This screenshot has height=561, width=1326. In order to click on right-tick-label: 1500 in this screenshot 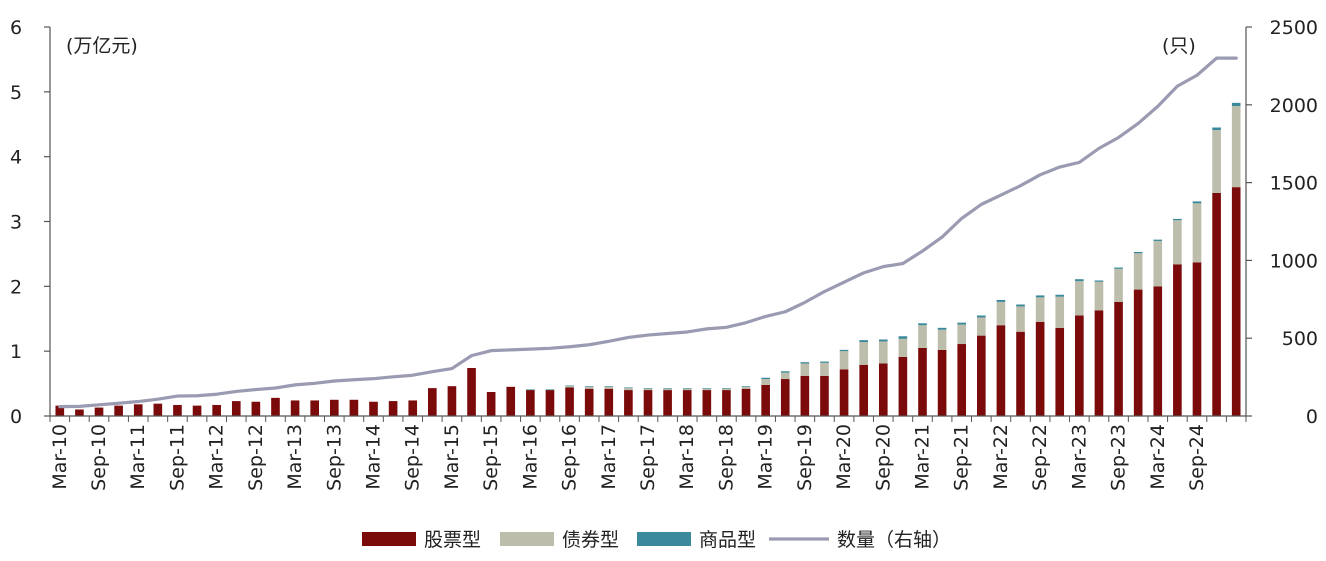, I will do `click(1294, 184)`.